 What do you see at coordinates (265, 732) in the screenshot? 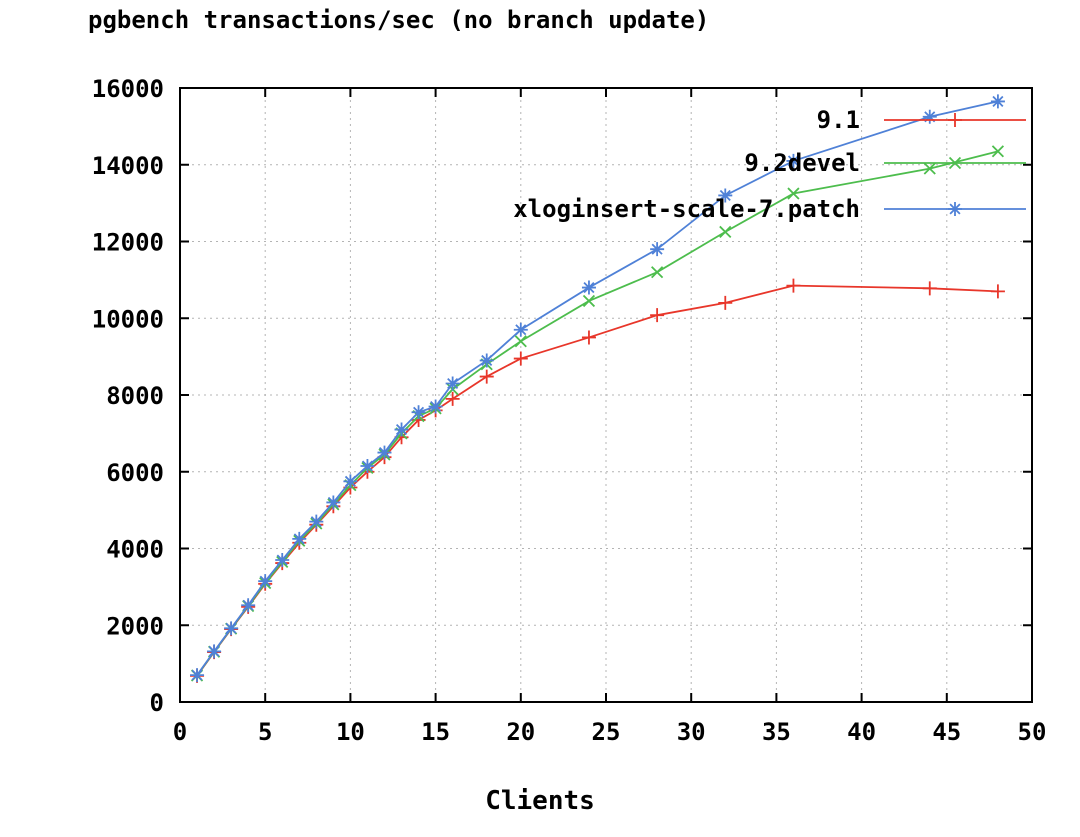
I see `x-tick-label: 5` at bounding box center [265, 732].